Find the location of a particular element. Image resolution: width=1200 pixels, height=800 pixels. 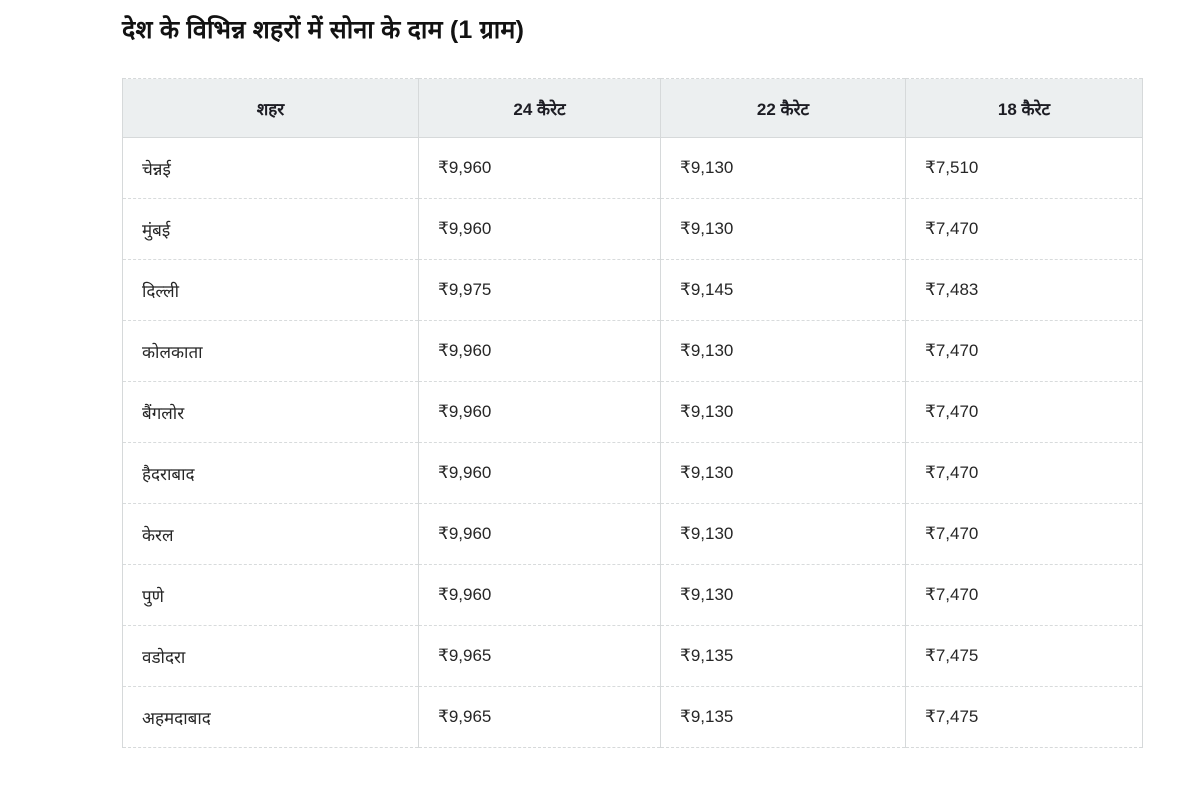

city-cell: दिल्ली is located at coordinates (270, 290).